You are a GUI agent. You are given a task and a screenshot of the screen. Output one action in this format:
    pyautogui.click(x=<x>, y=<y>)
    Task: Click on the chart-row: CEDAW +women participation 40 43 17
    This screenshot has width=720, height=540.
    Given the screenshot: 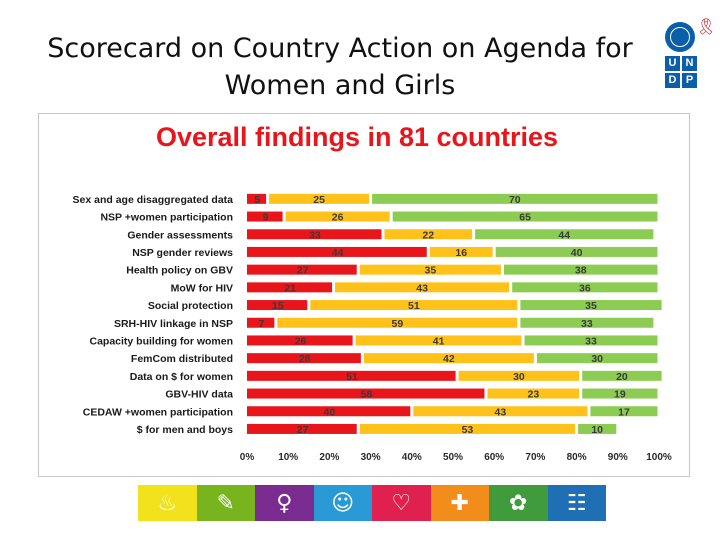 What is the action you would take?
    pyautogui.click(x=370, y=412)
    